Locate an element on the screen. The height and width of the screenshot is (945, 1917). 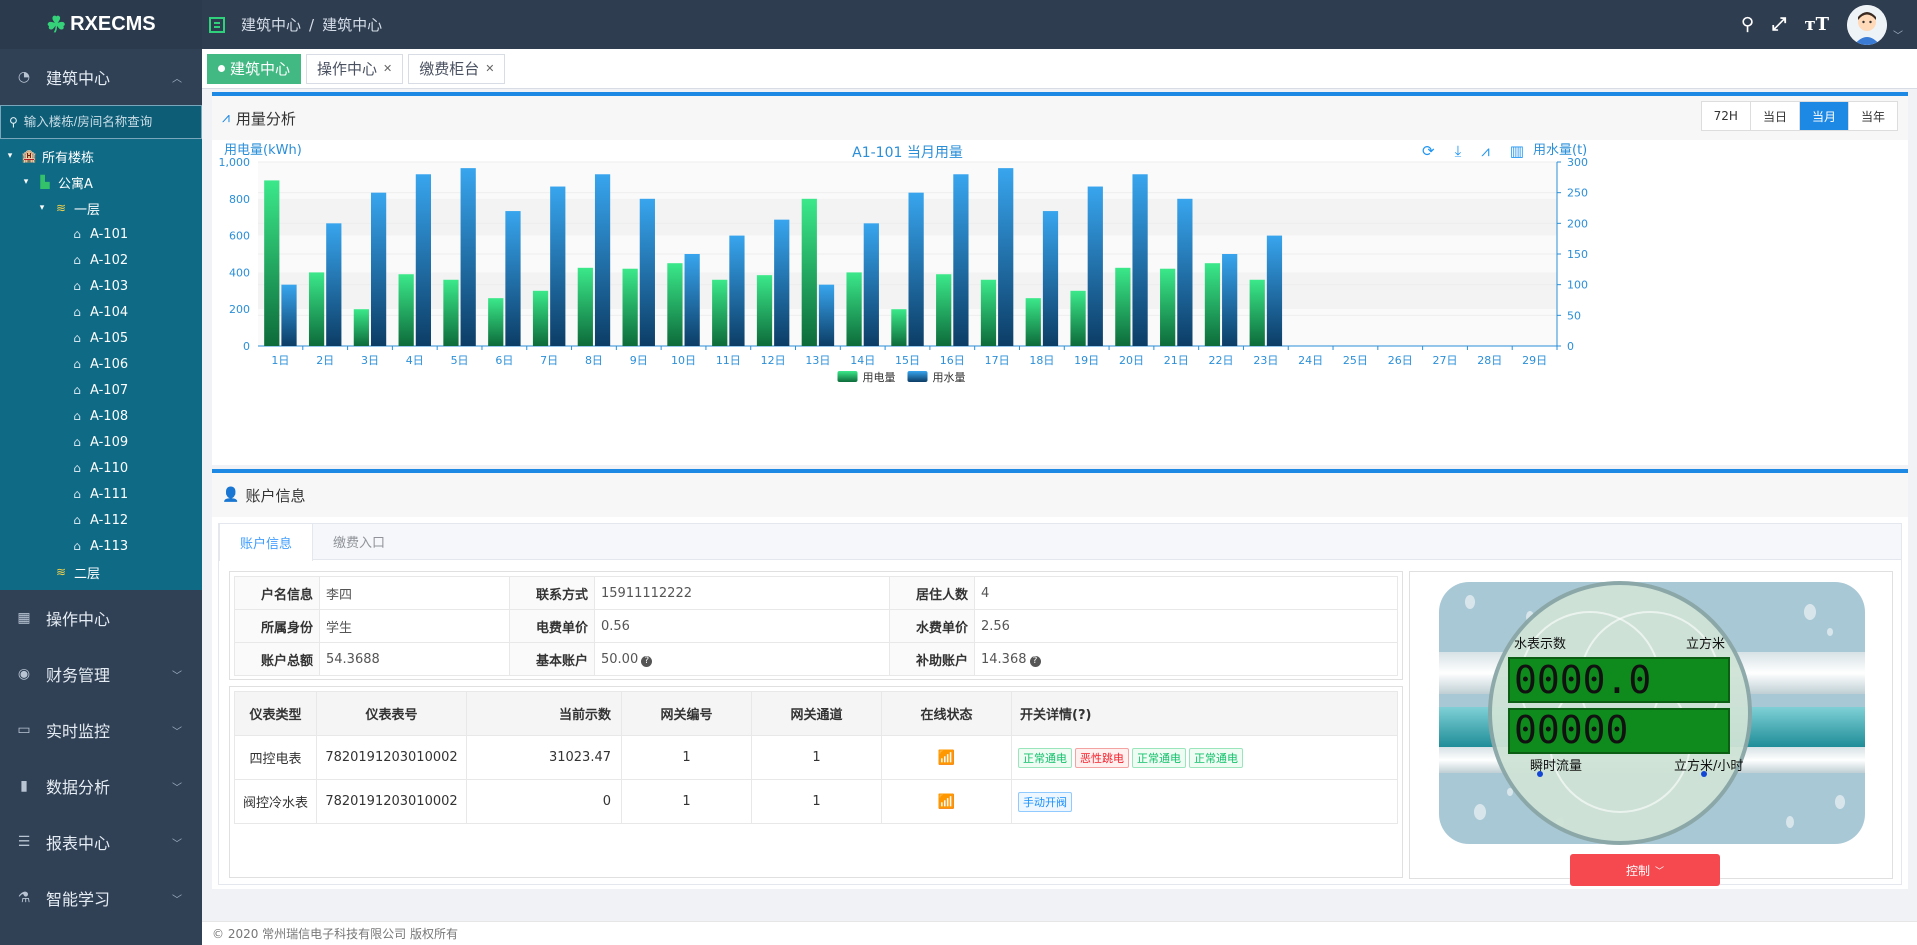
hamburger-icon is located at coordinates (217, 24).